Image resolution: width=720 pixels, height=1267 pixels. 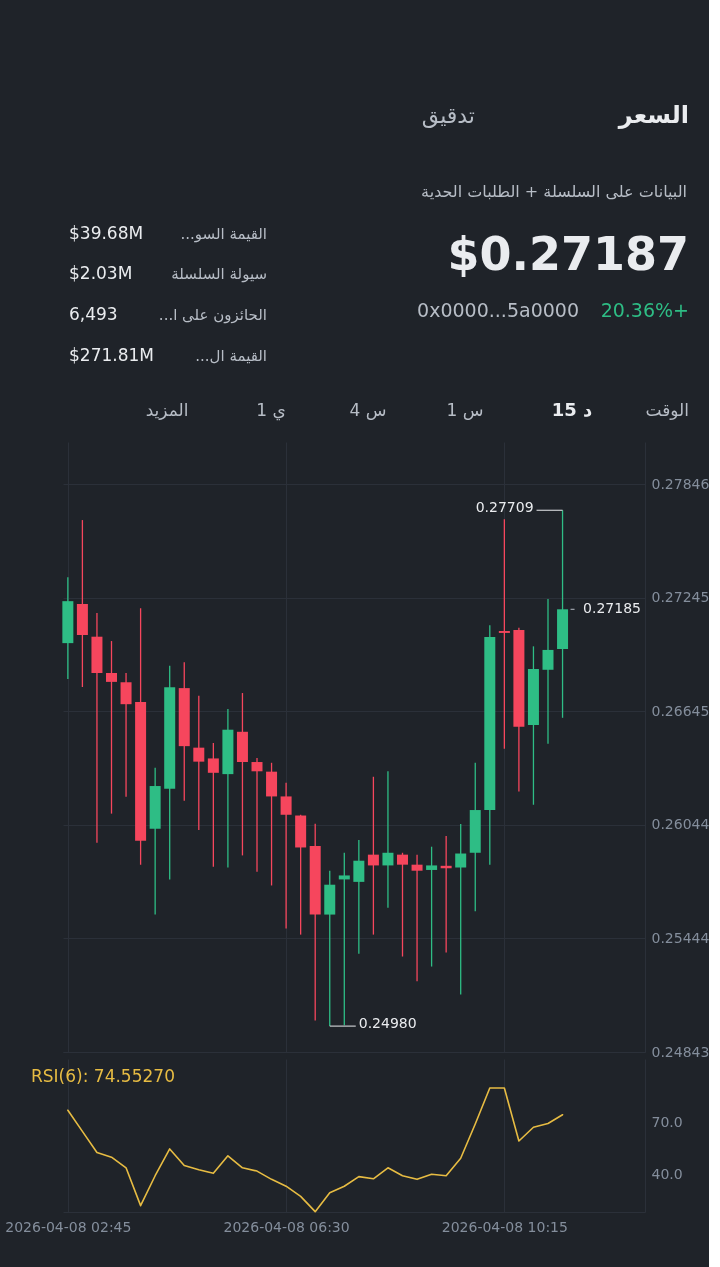 I want to click on text: المزيد, so click(x=167, y=410).